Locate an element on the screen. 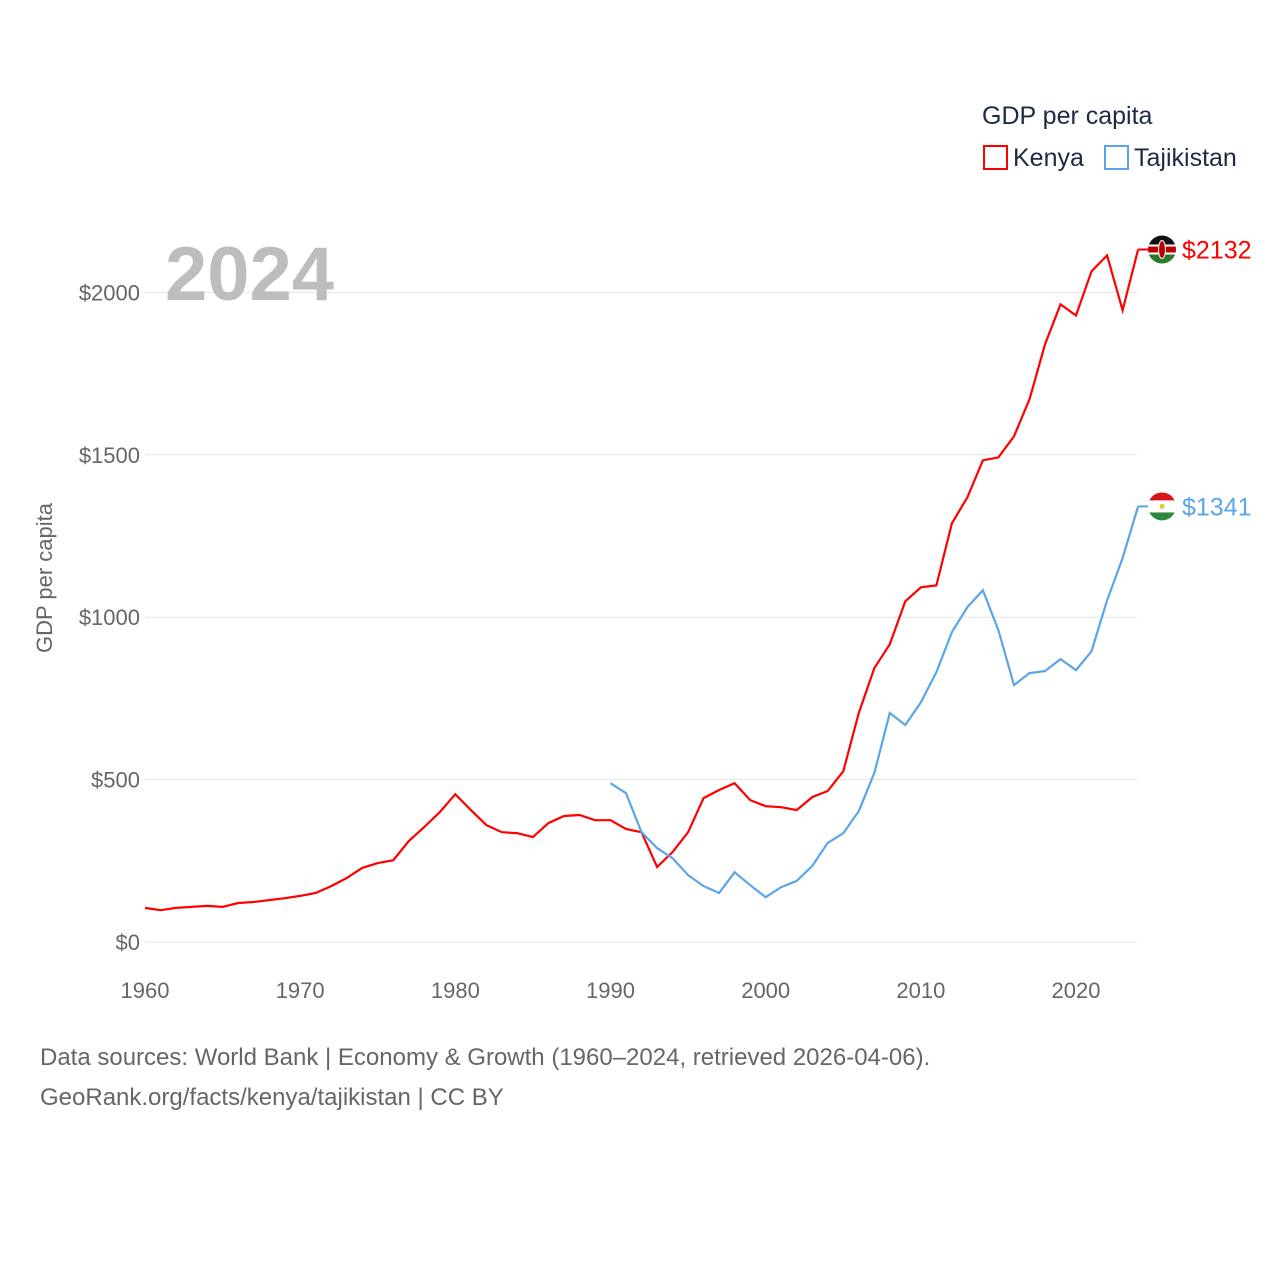 The image size is (1280, 1280). x-tick-label: 2010 is located at coordinates (920, 990).